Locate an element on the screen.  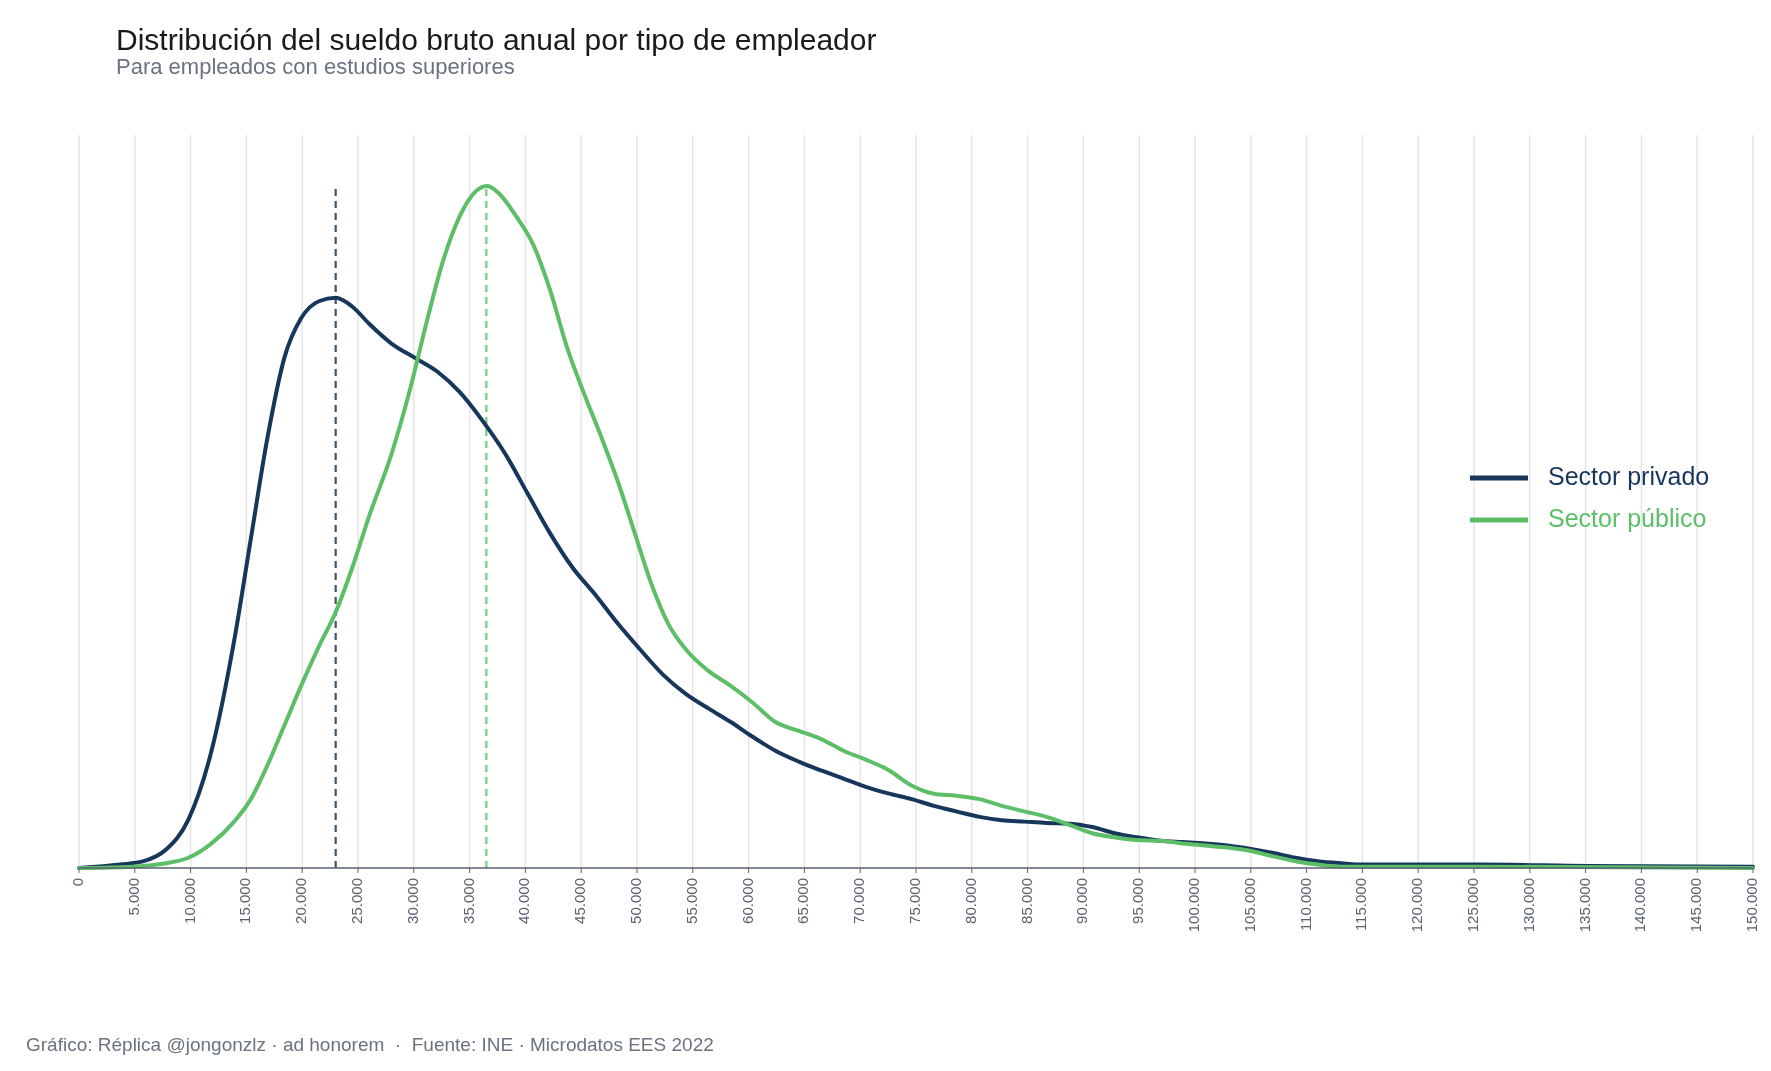
x-tick-label: 25.000 is located at coordinates (356, 901).